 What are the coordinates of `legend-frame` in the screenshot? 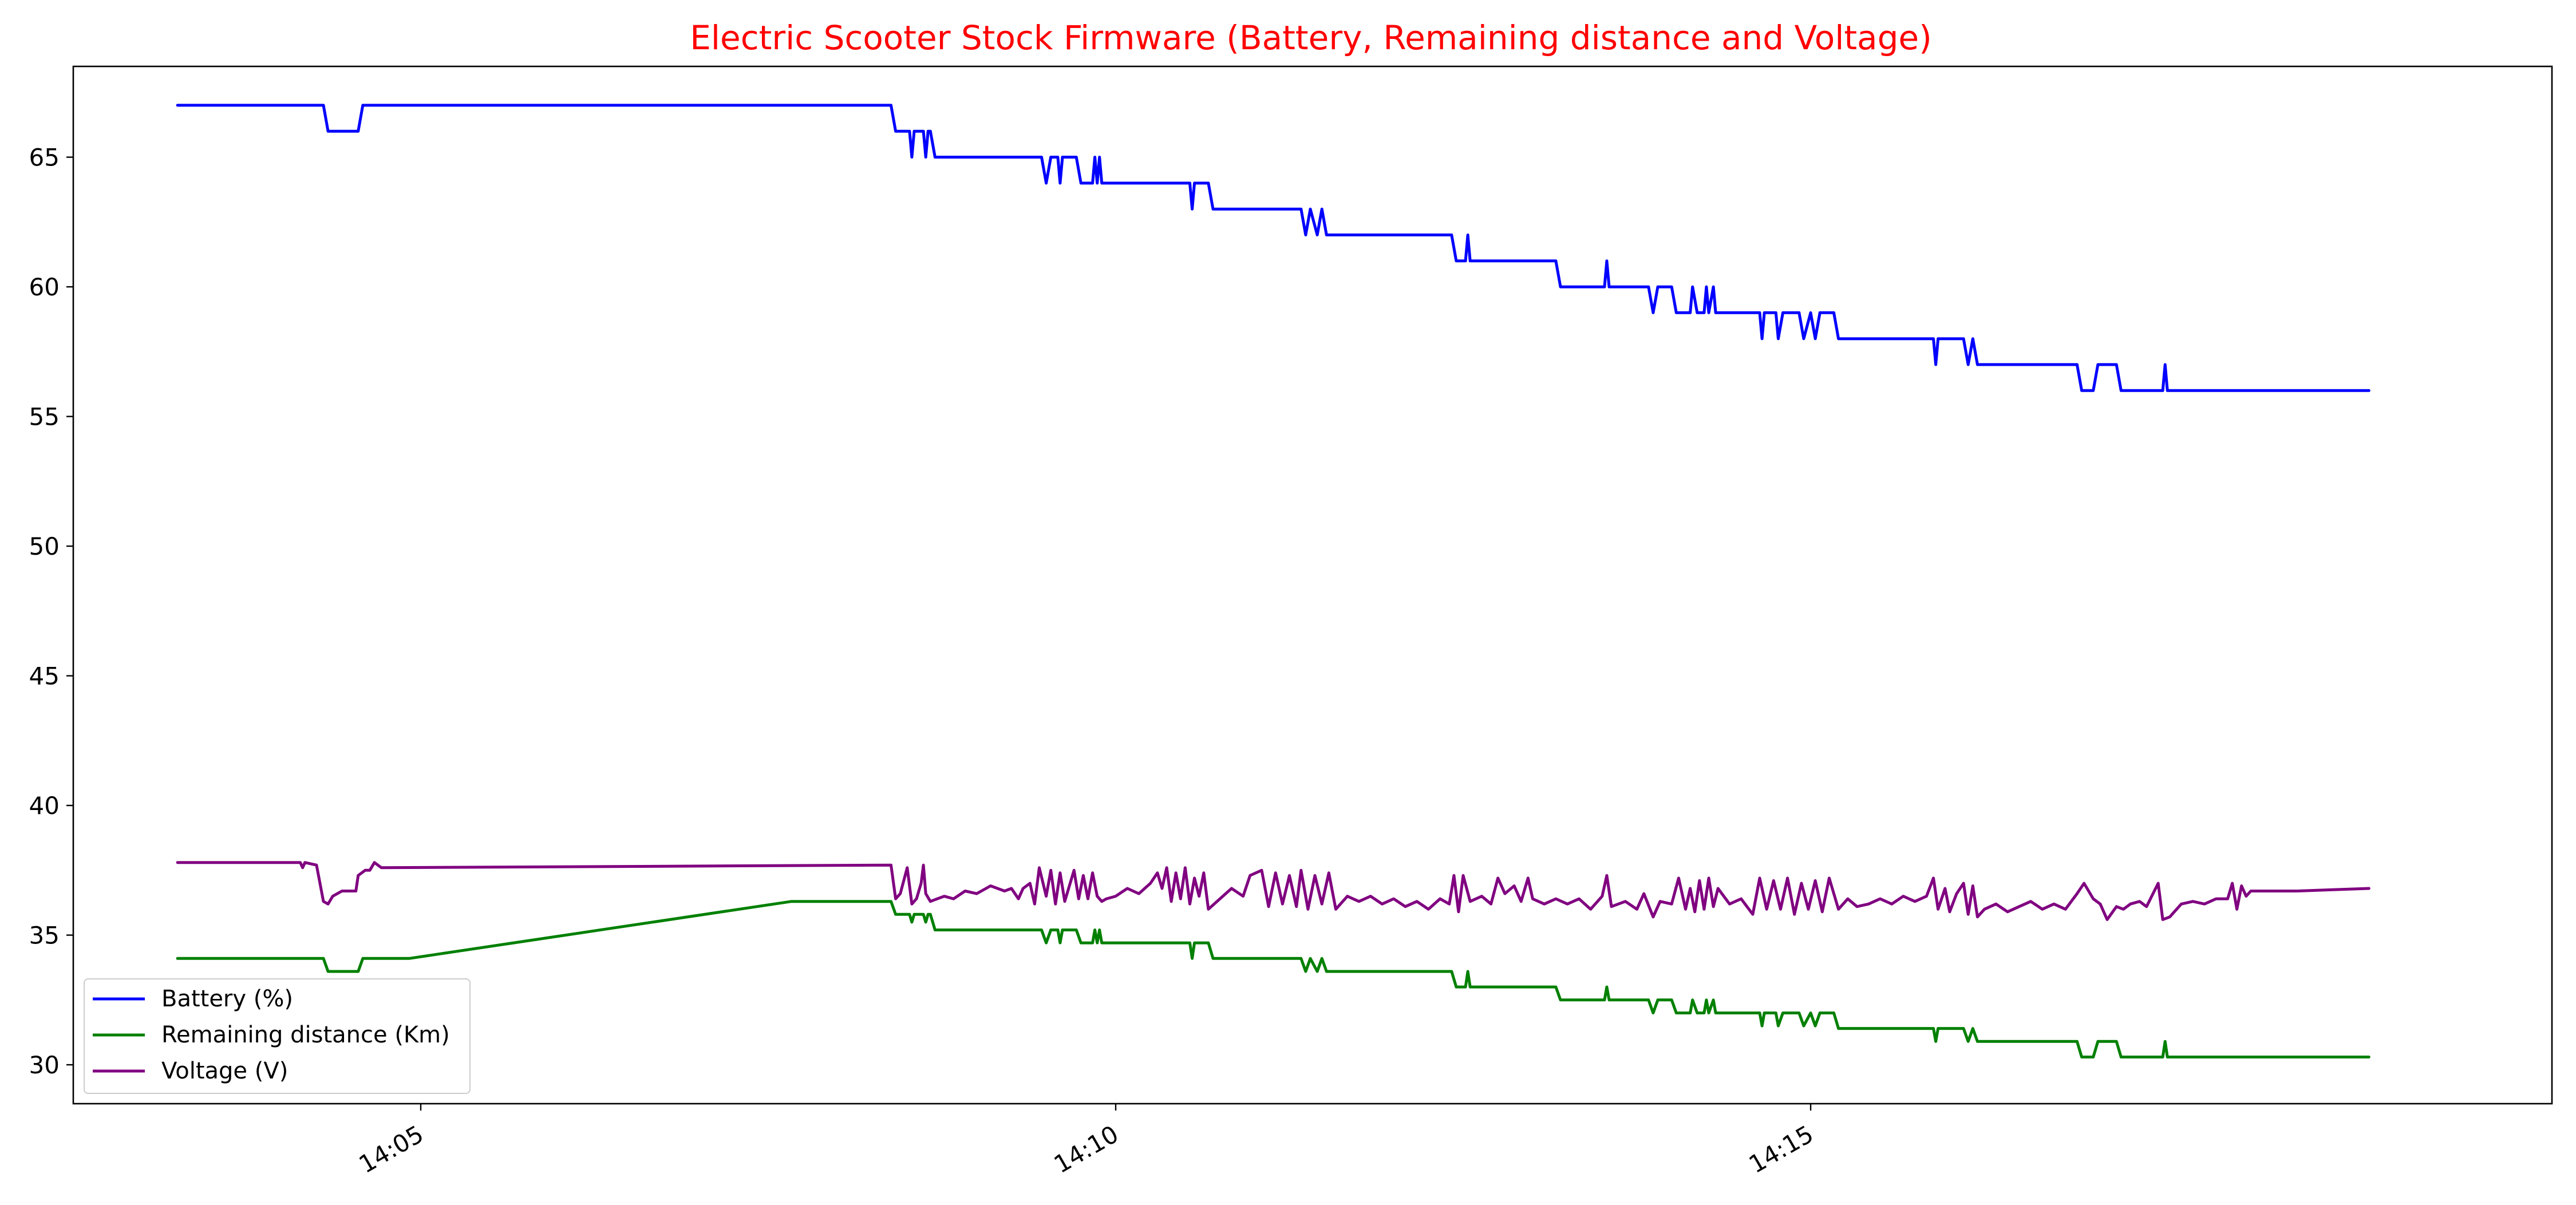 It's located at (277, 1036).